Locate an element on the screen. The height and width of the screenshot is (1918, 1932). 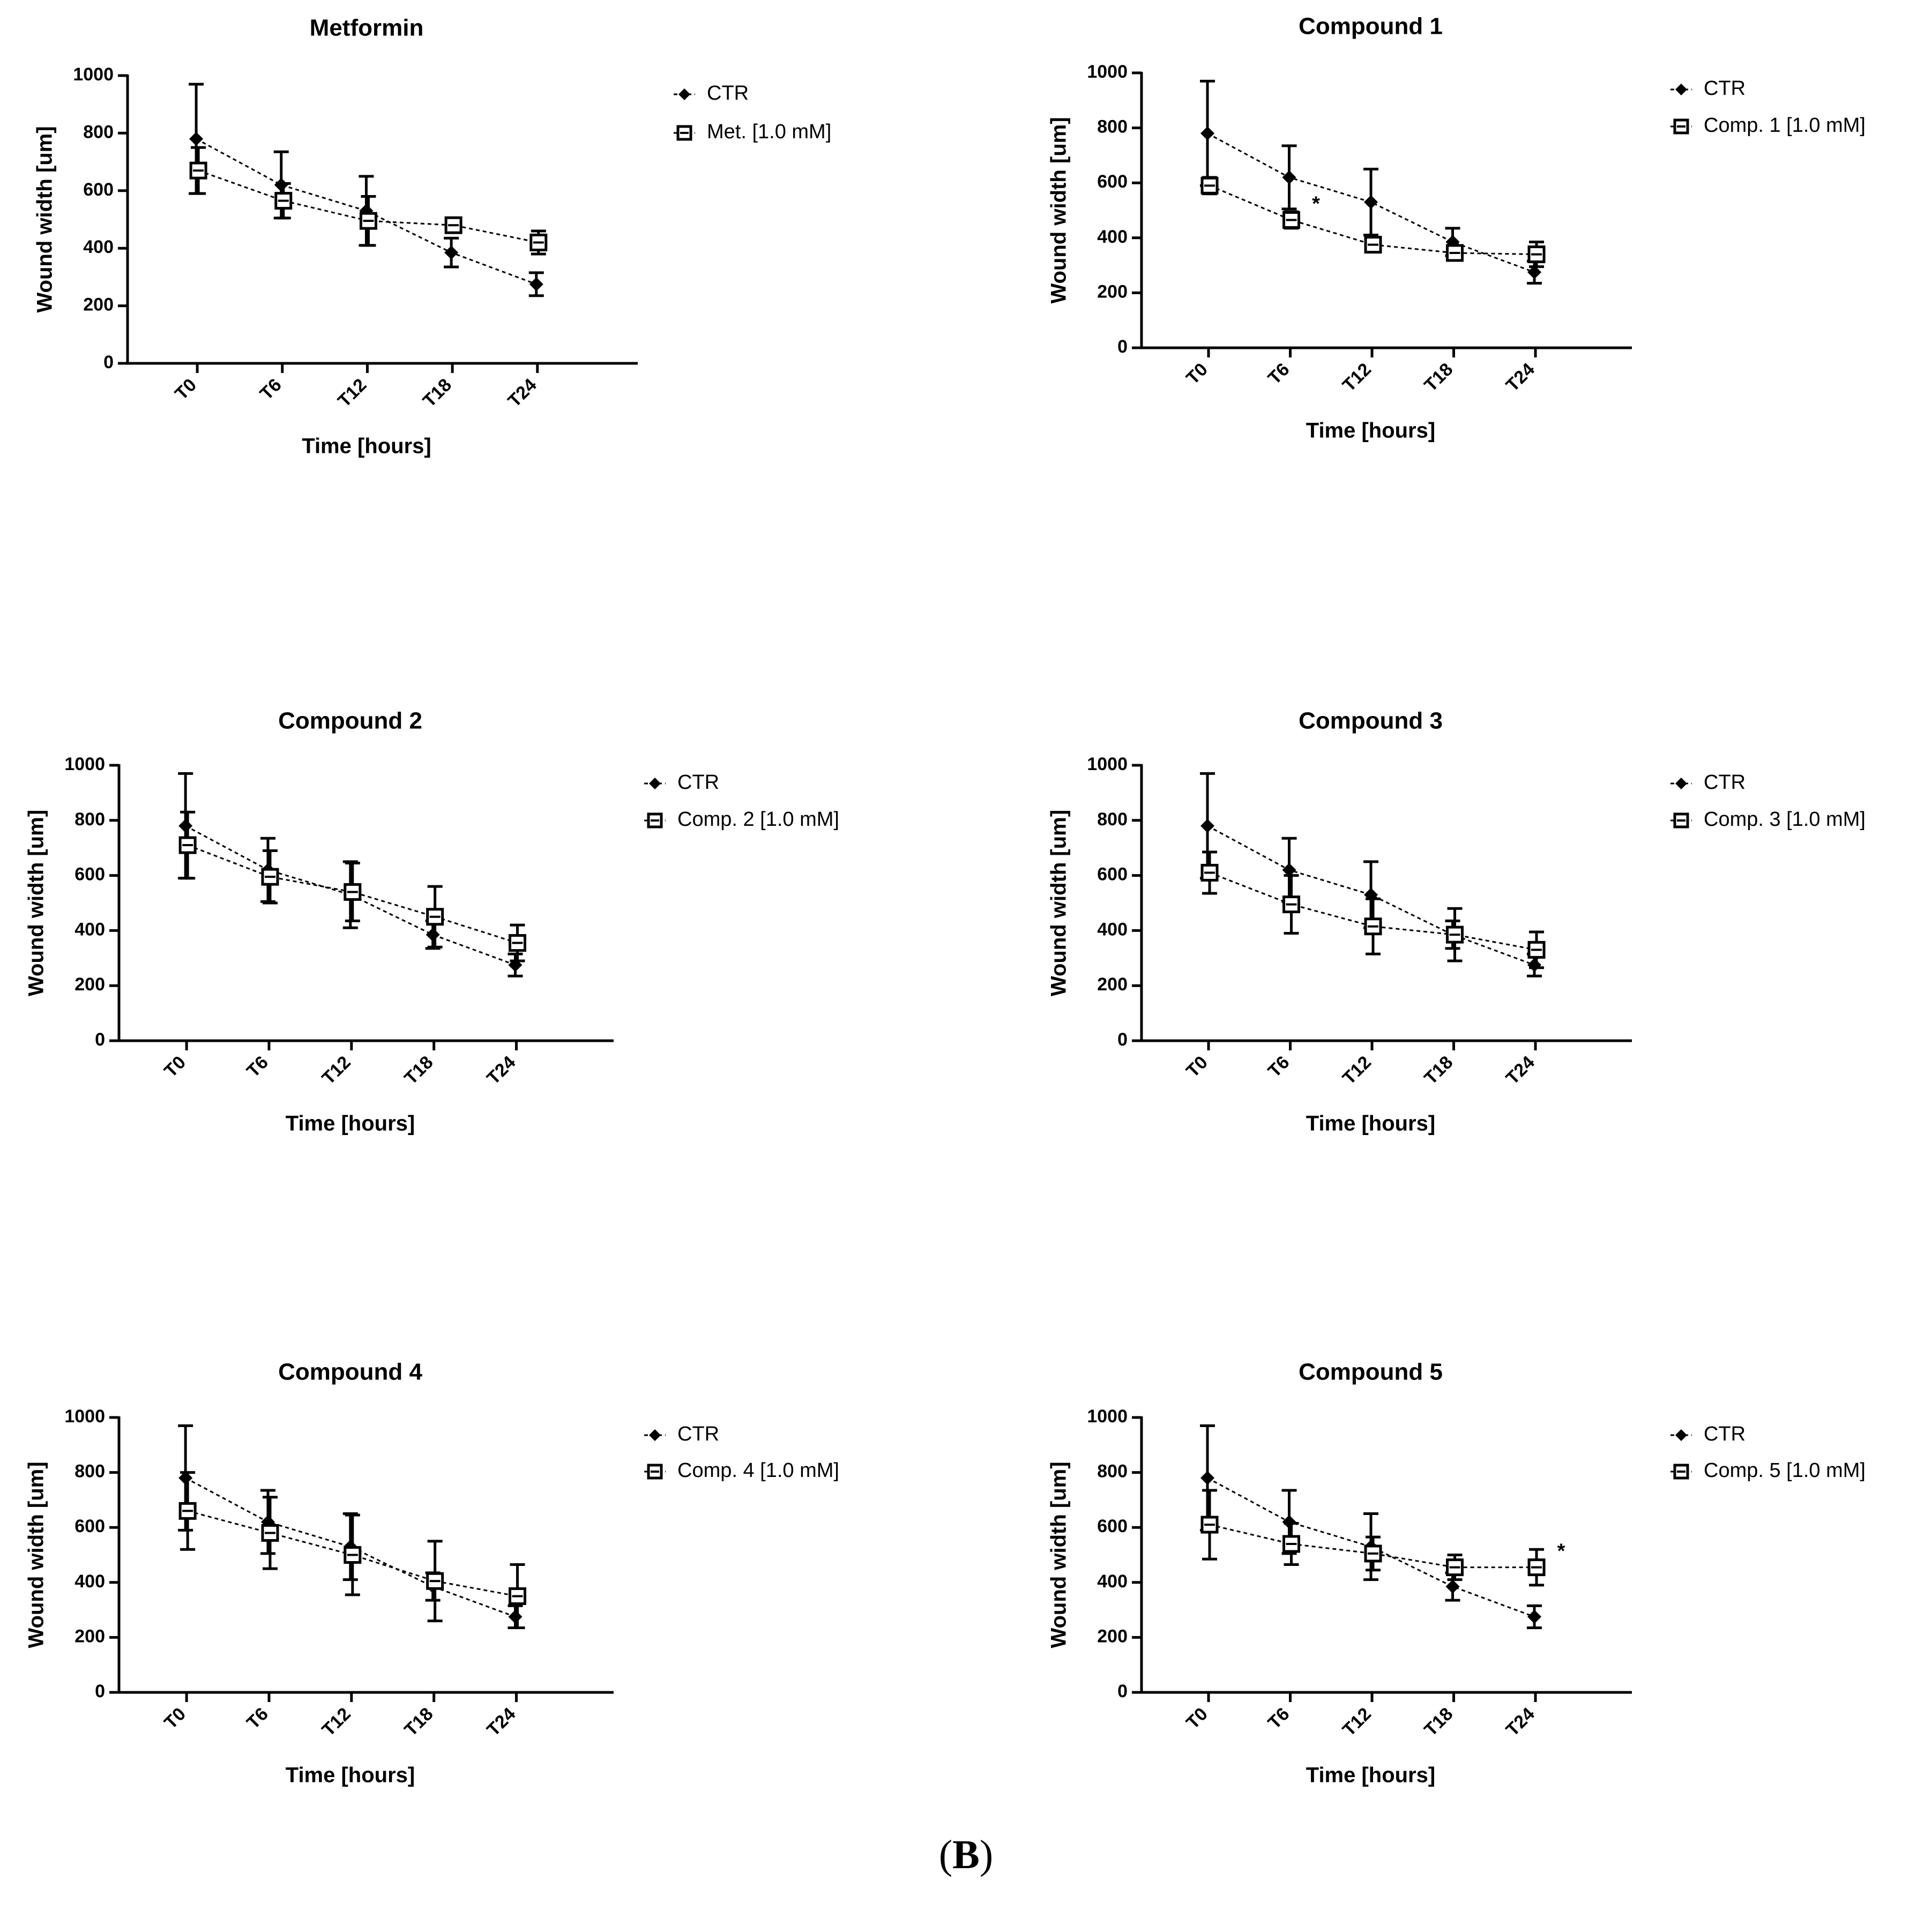
legend-label: Comp. 1 [1.0 mM] is located at coordinates (1785, 125).